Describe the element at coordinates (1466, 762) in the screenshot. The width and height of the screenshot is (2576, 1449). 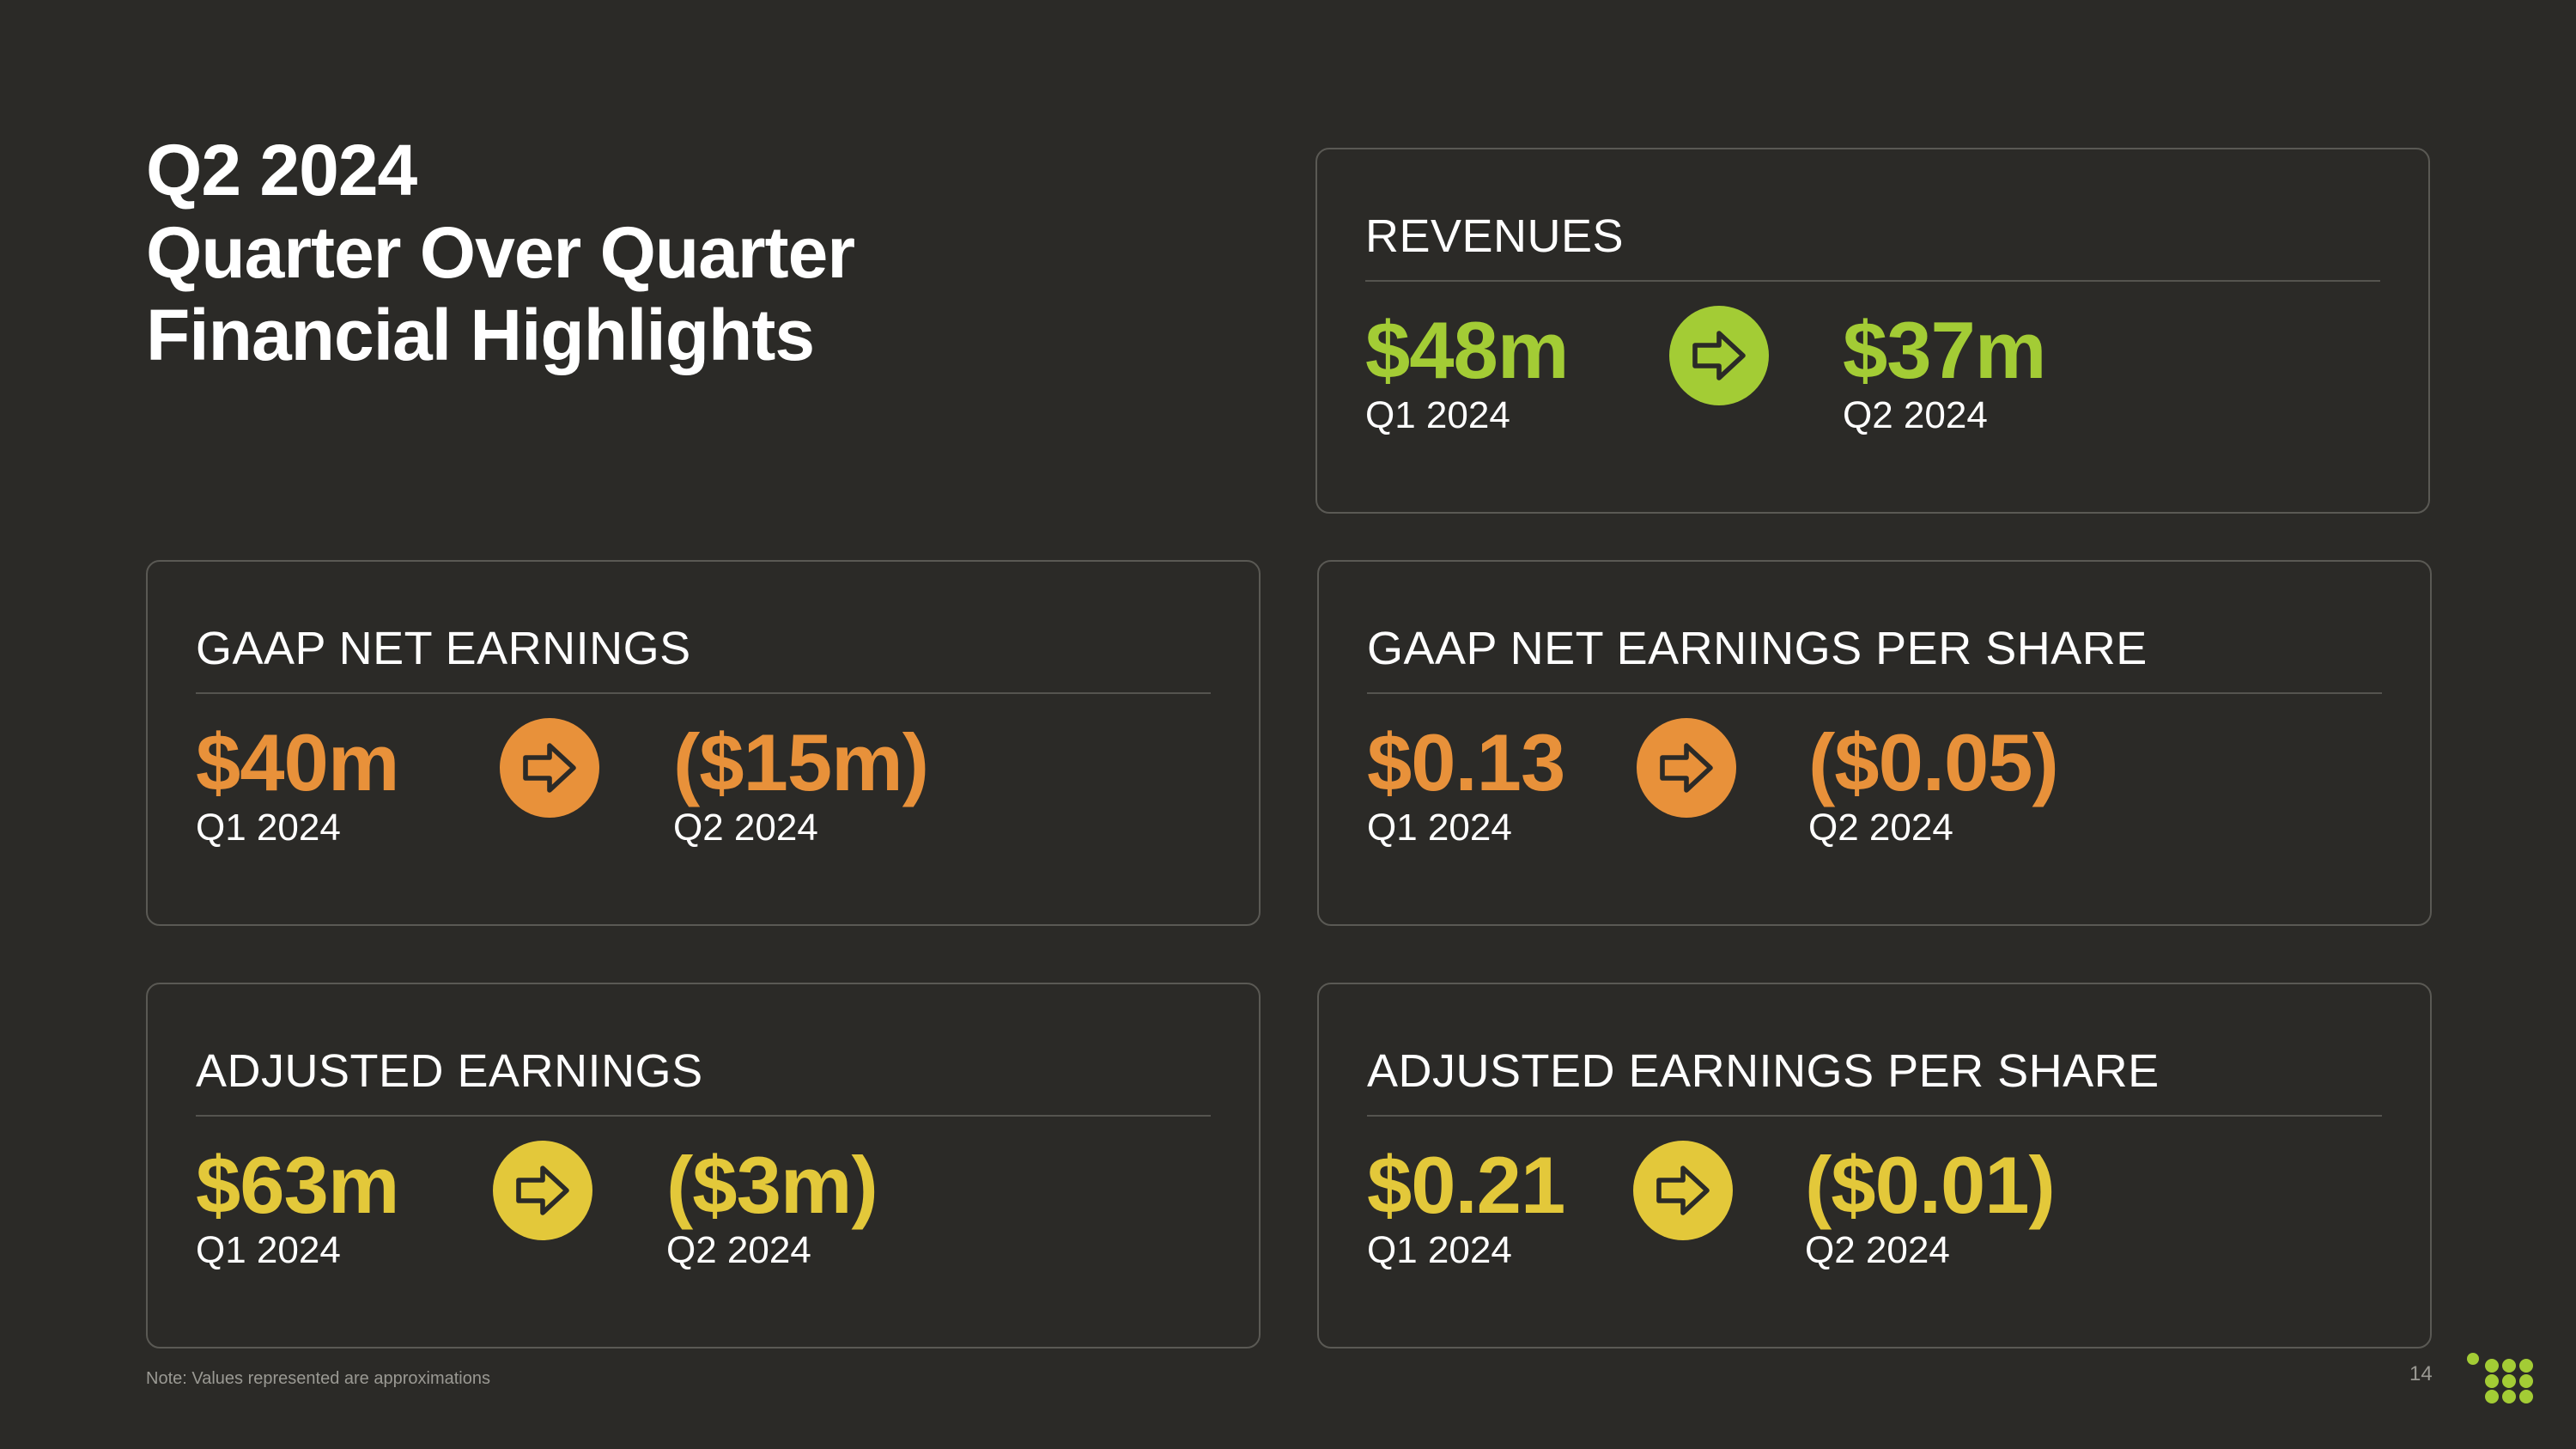
I see `q1-value: $0.13` at that location.